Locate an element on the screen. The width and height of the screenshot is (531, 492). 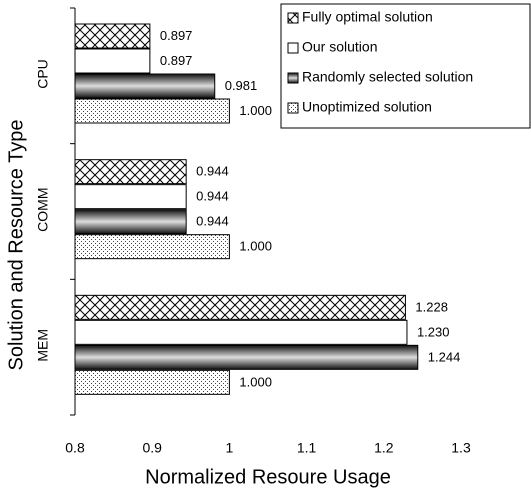
legend-label: Fully optimal solution is located at coordinates (367, 17).